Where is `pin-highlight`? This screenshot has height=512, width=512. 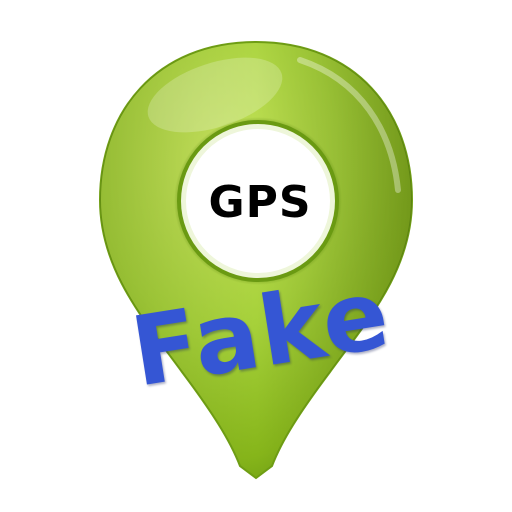
pin-highlight is located at coordinates (215, 95).